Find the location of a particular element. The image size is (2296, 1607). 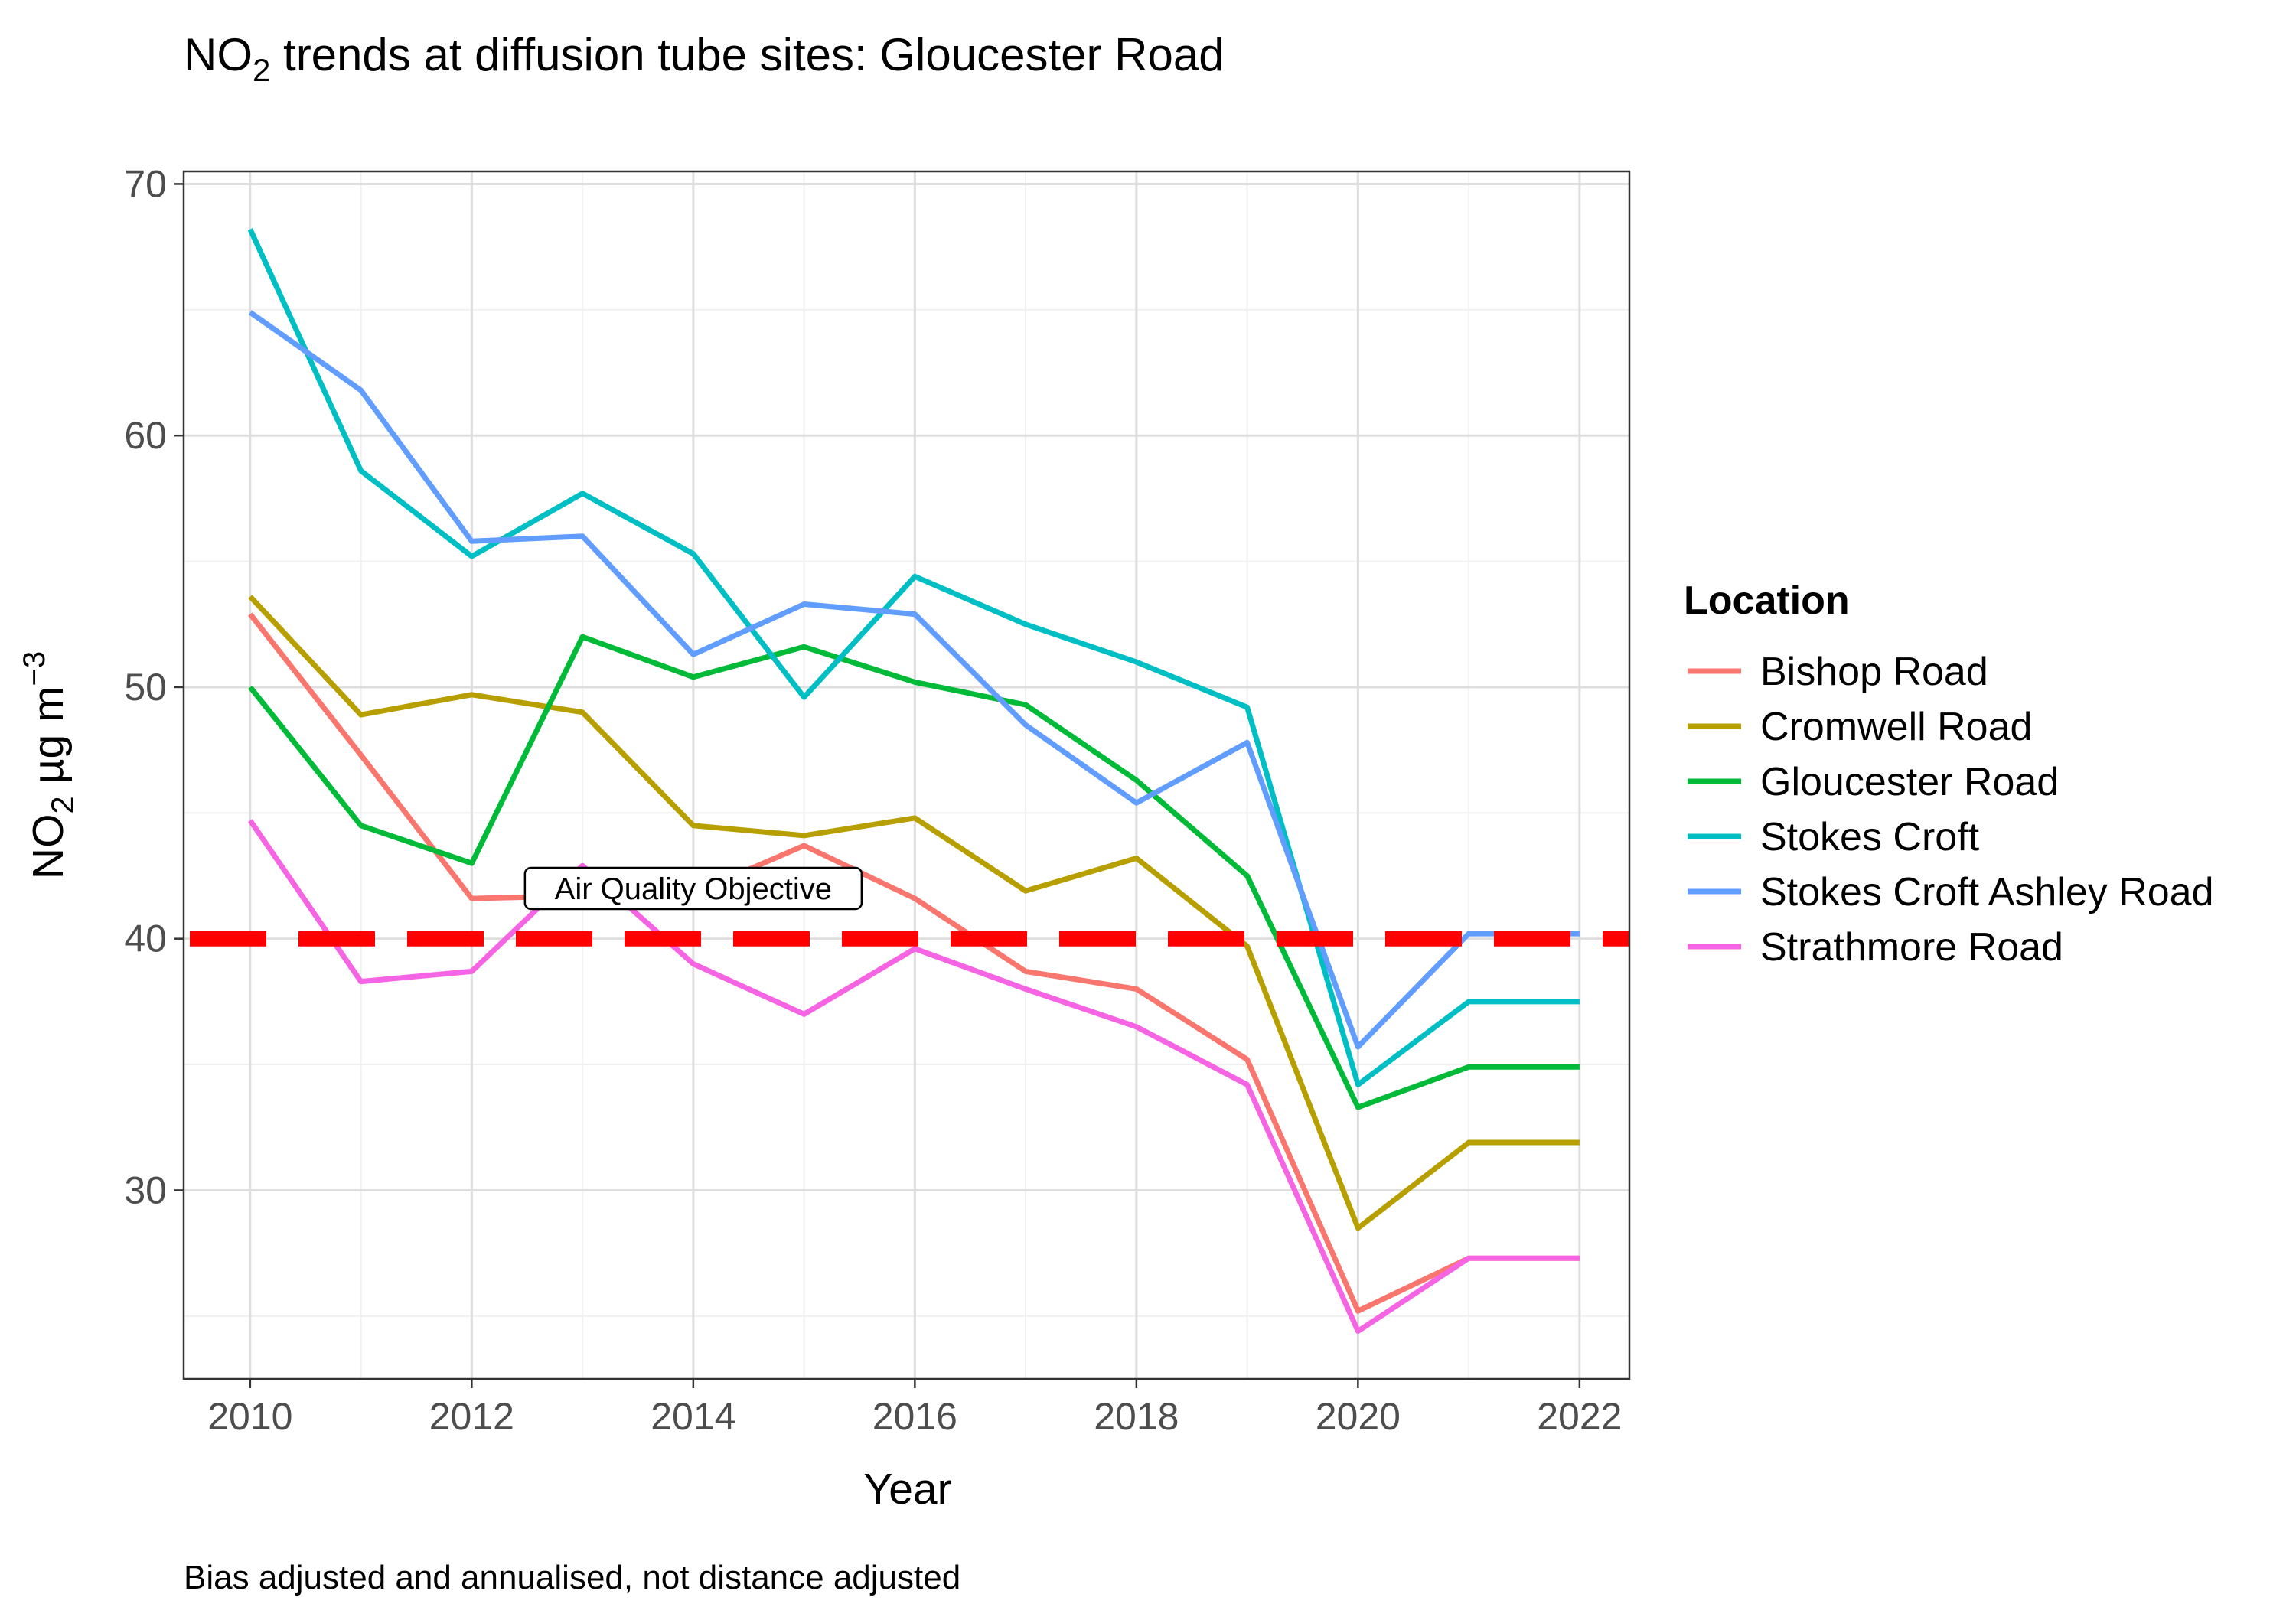

legend-item: Strathmore Road is located at coordinates (1875, 947).